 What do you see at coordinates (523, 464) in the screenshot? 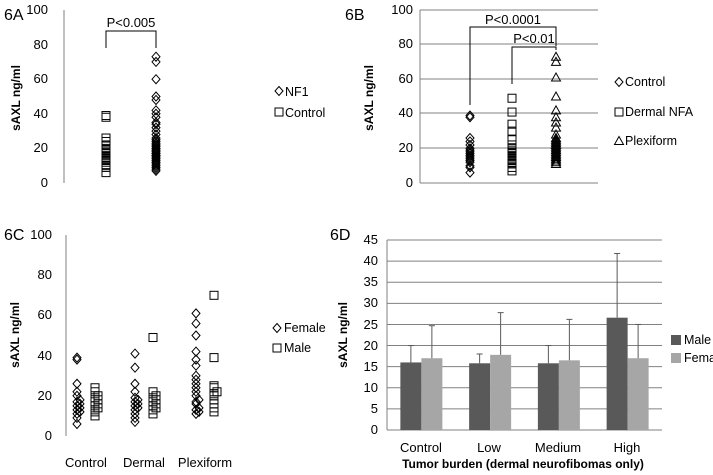
I see `xlabel-6d: Tumor burden (dermal neurofibomas only)` at bounding box center [523, 464].